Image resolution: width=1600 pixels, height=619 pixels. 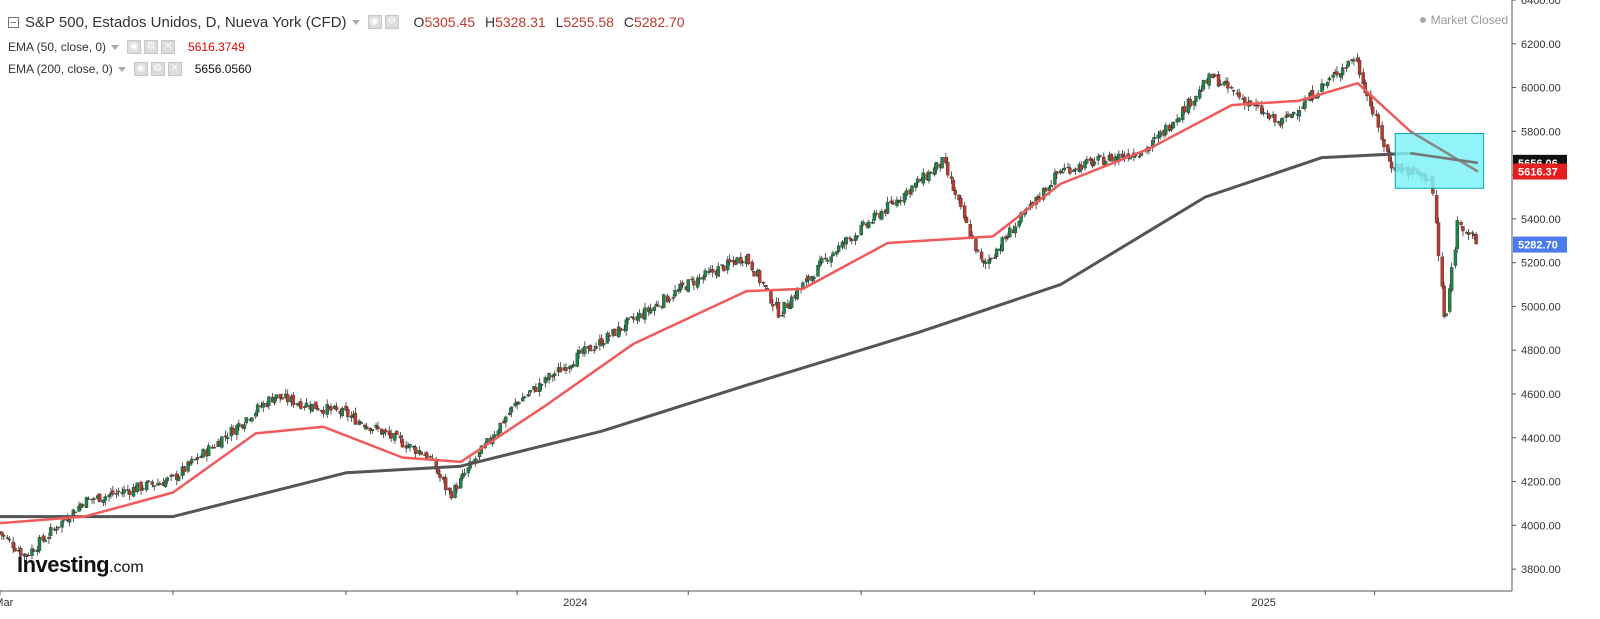 What do you see at coordinates (1541, 395) in the screenshot?
I see `y-tick-label: 4600.00` at bounding box center [1541, 395].